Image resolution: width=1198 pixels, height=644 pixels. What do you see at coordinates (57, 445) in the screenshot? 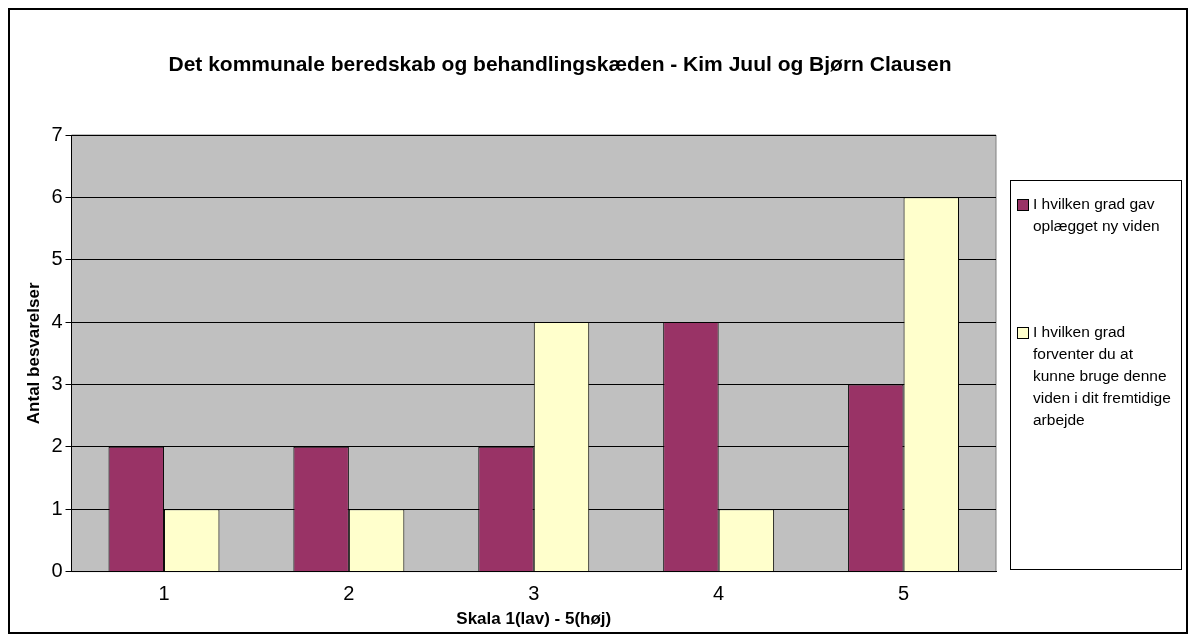
I see `y-tick-label: 2` at bounding box center [57, 445].